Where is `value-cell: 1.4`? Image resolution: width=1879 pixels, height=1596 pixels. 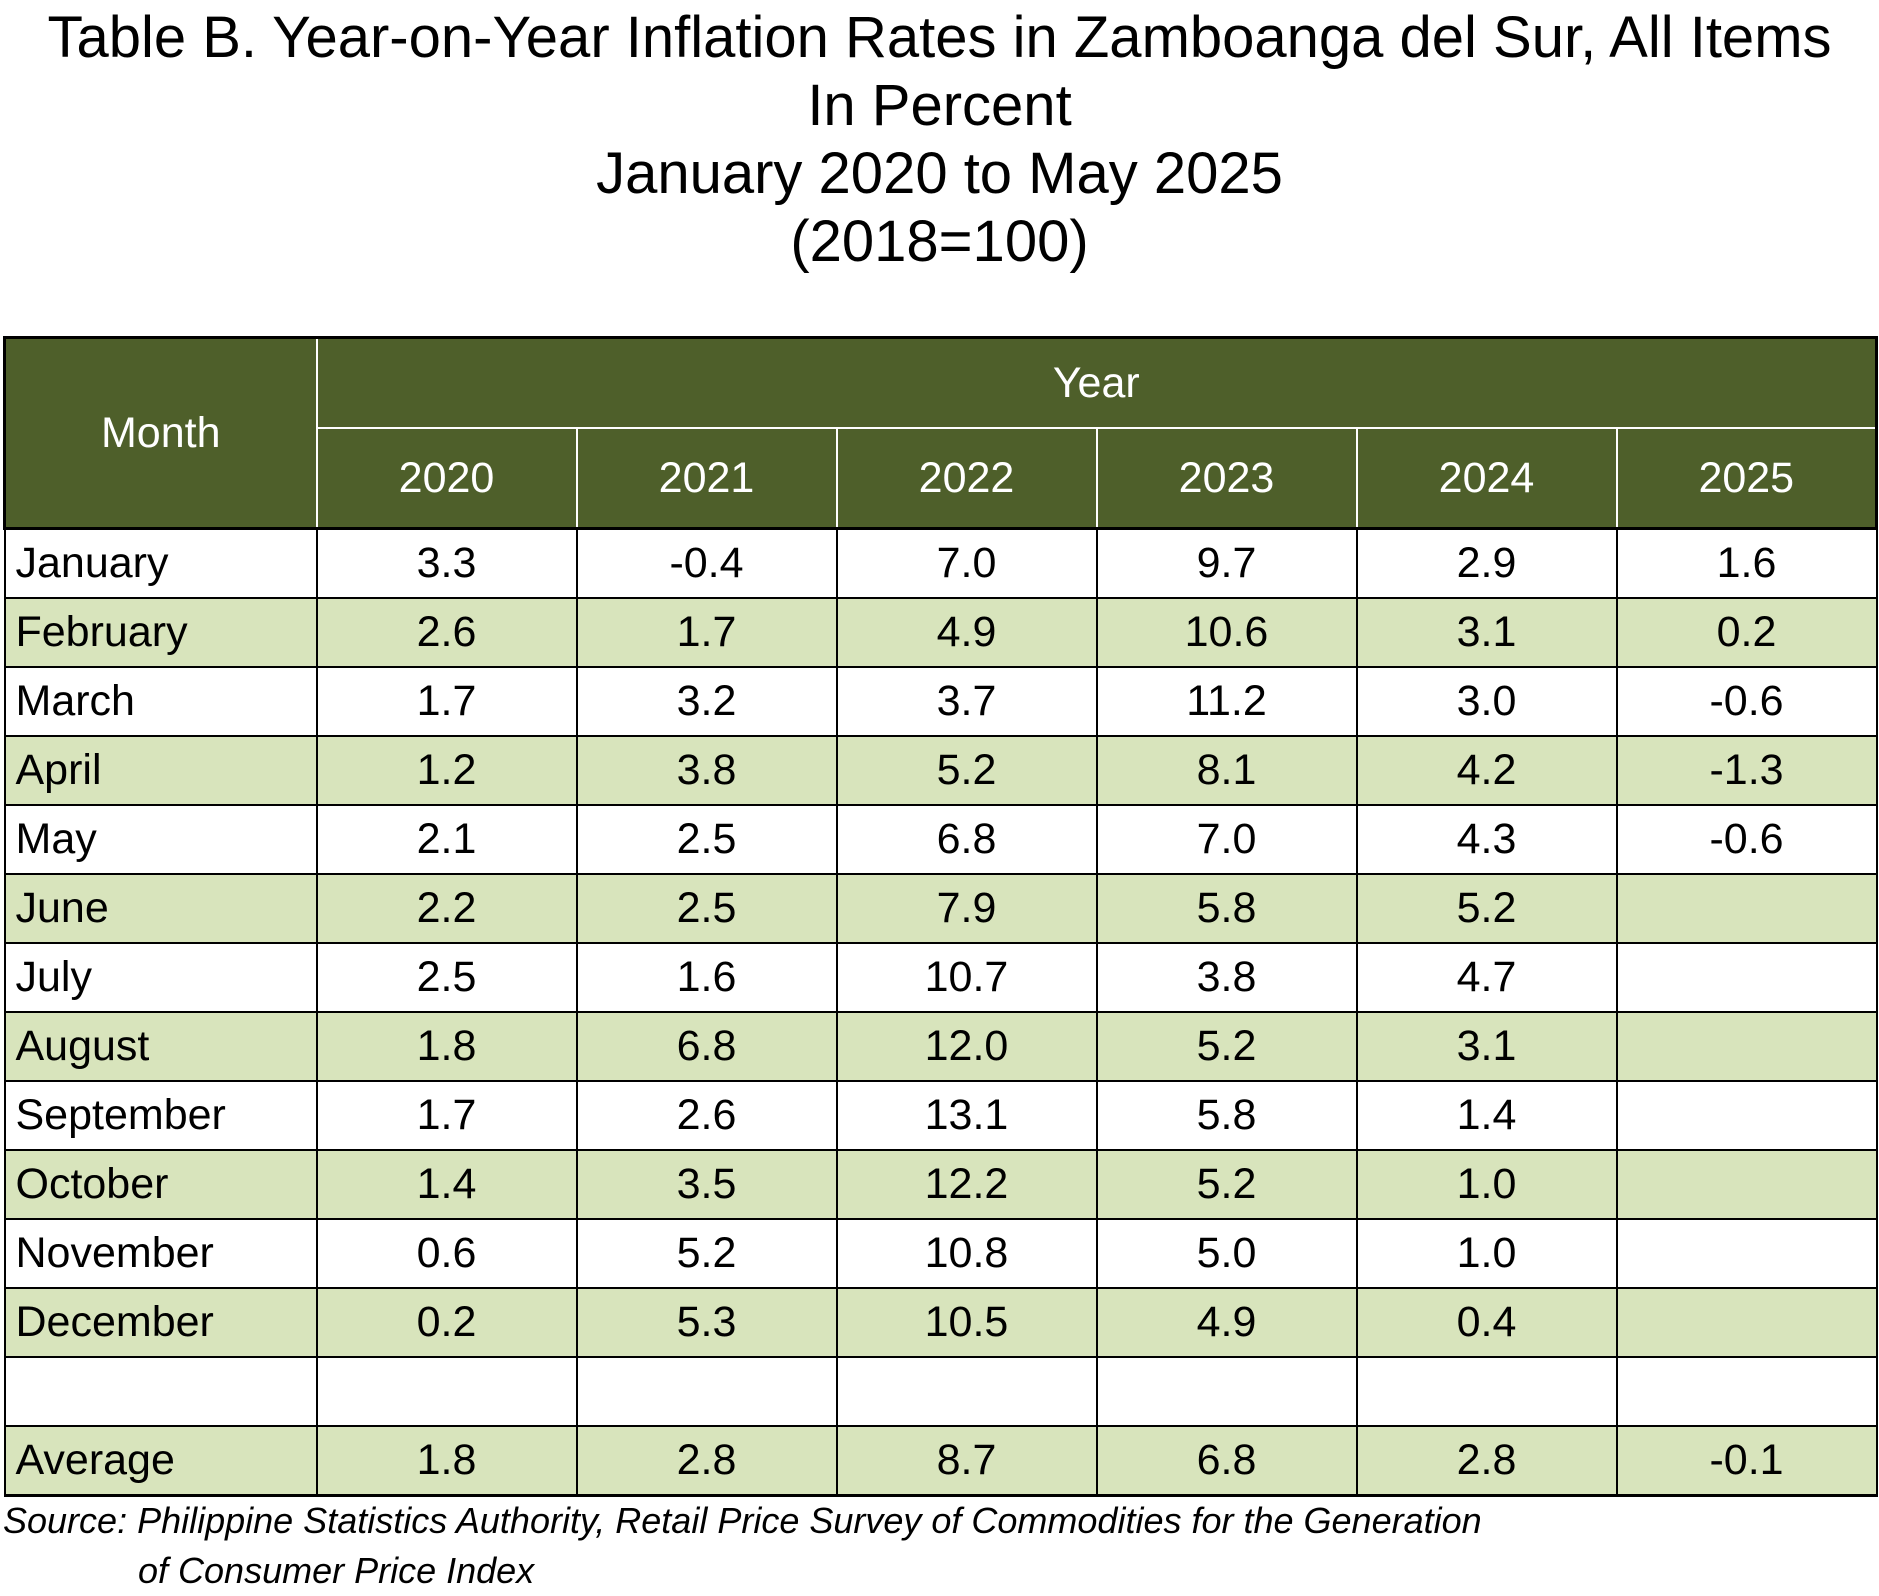 value-cell: 1.4 is located at coordinates (1486, 1115).